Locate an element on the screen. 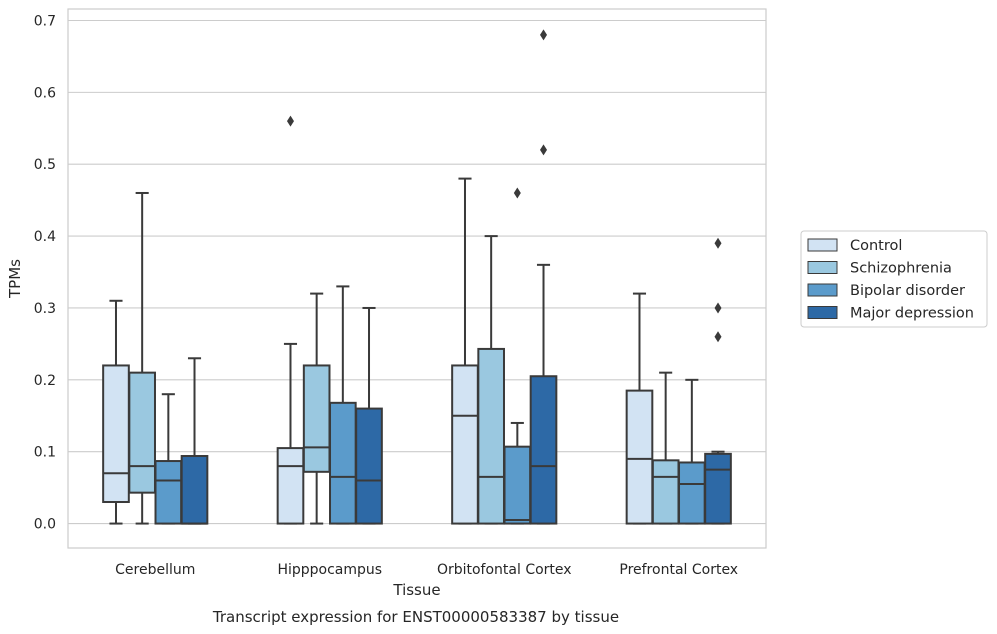  x-tick-label: Prefrontal Cortex is located at coordinates (678, 570).